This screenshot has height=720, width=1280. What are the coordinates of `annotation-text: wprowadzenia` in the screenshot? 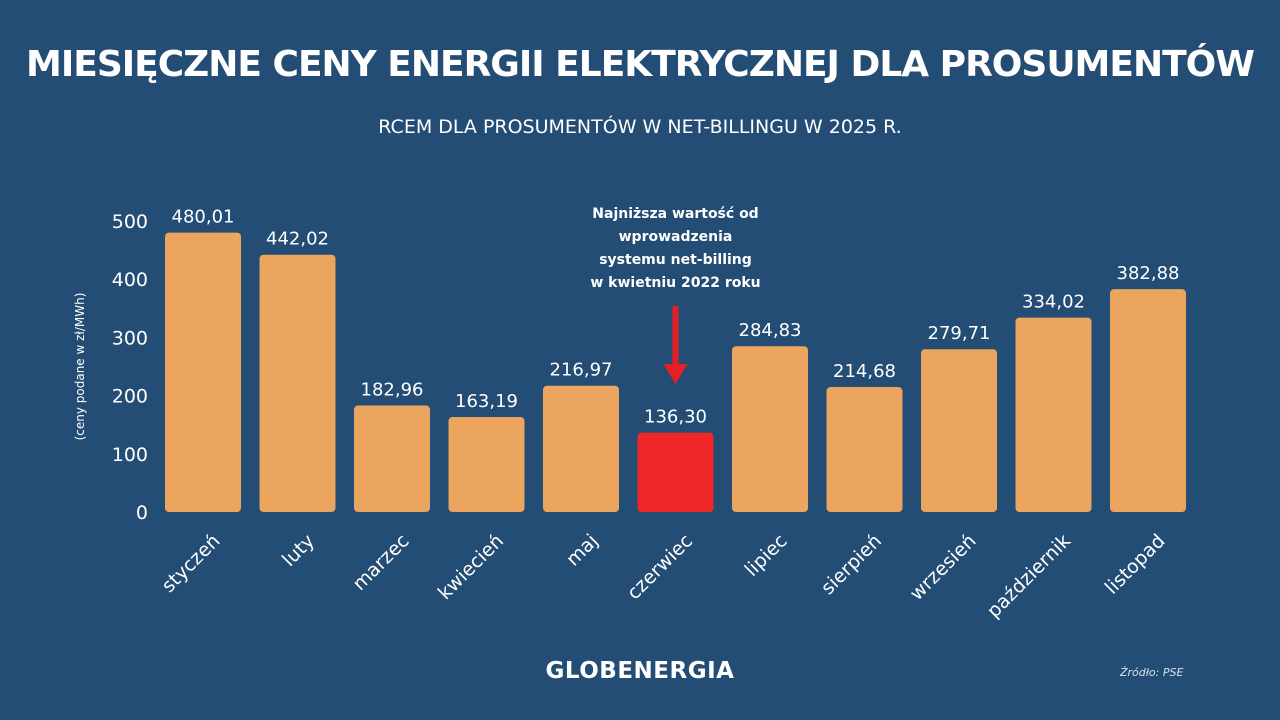 It's located at (676, 237).